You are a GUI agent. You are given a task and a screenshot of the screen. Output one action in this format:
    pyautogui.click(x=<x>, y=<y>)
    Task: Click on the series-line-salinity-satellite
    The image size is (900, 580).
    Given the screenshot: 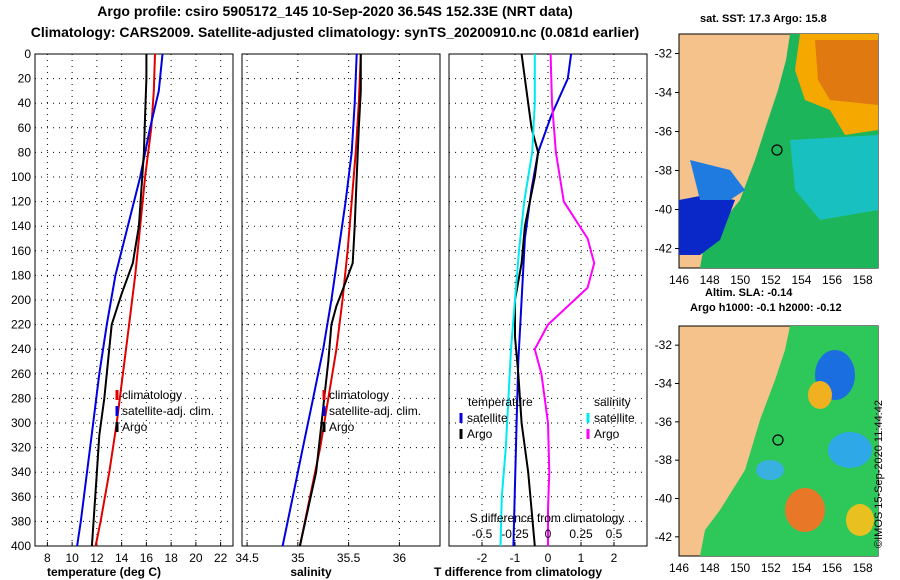 What is the action you would take?
    pyautogui.click(x=517, y=300)
    